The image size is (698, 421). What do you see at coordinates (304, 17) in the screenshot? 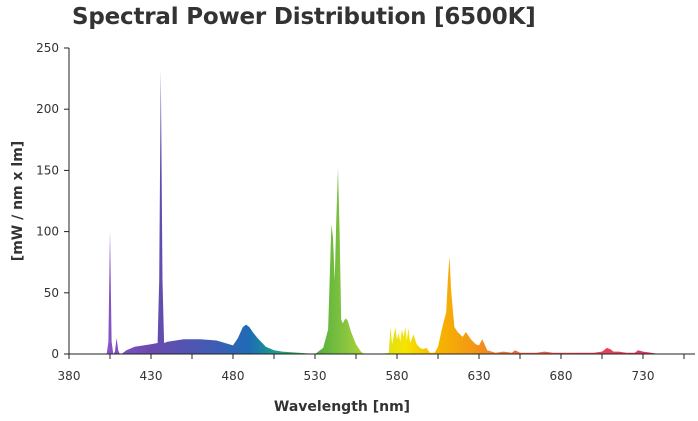
I see `chart-title: Spectral Power Distribution [6500K]` at bounding box center [304, 17].